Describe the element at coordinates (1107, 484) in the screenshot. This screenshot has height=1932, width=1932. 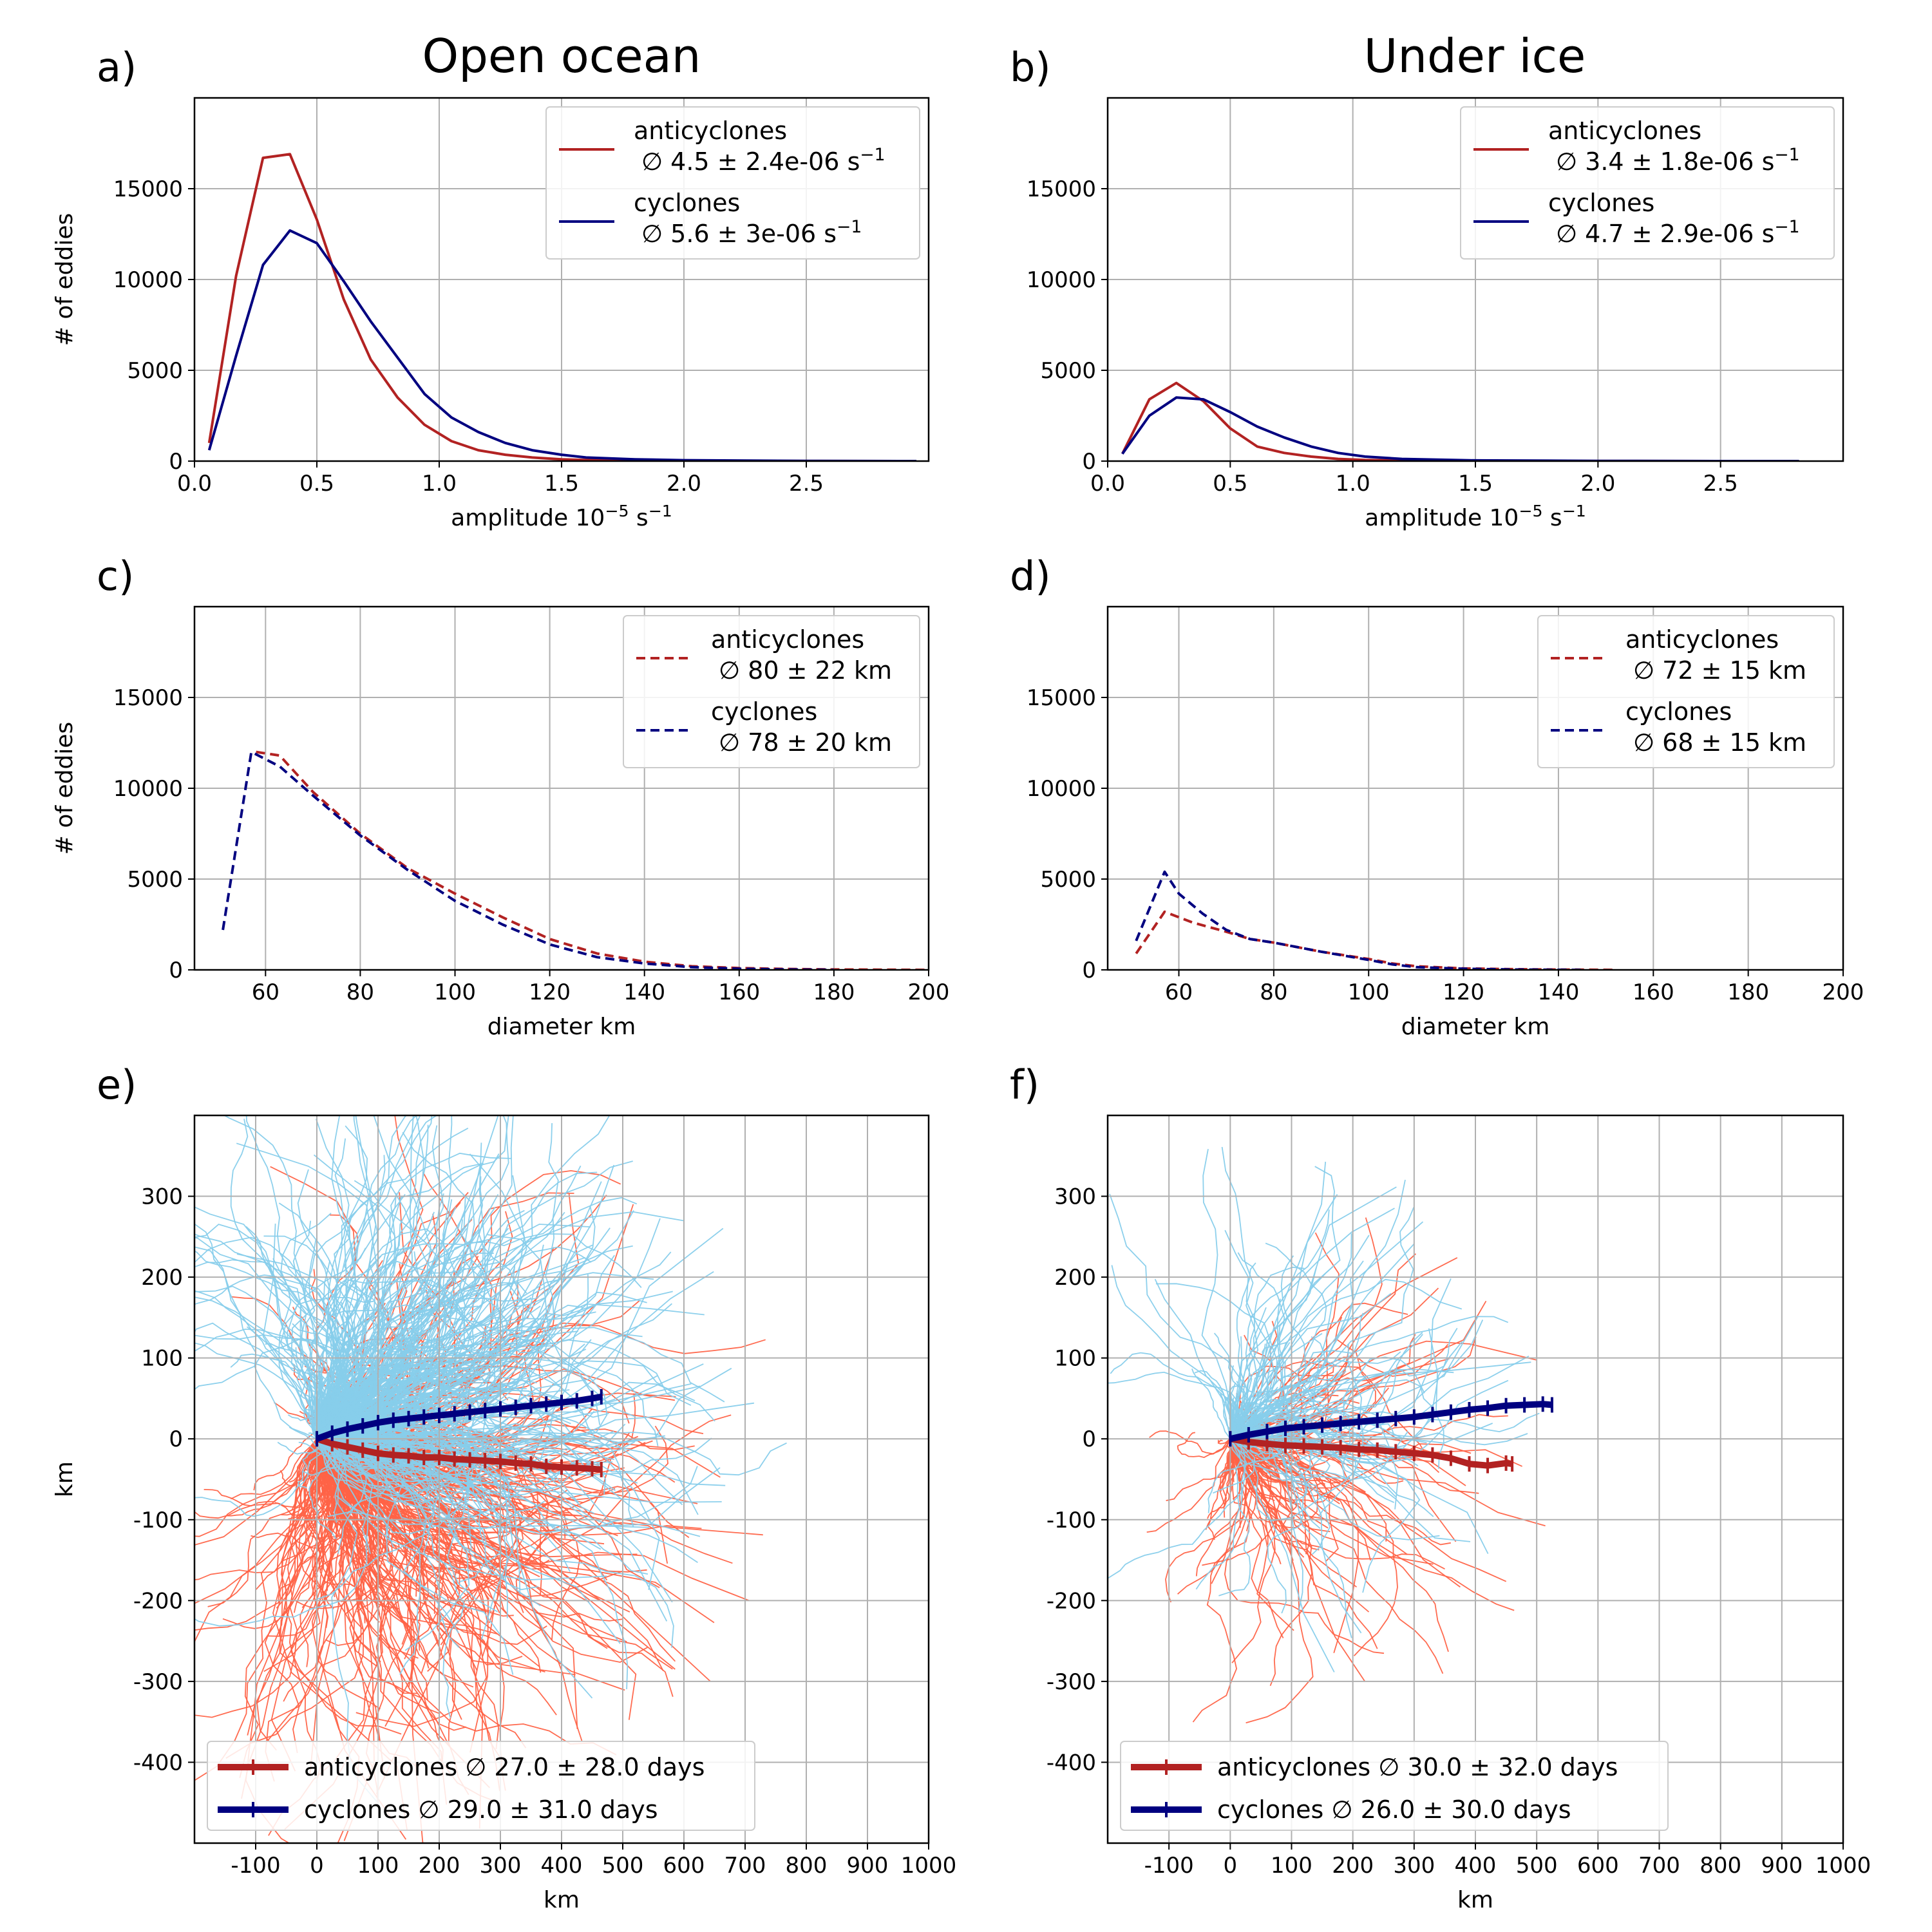
I see `x-tick-label: 0.0` at that location.